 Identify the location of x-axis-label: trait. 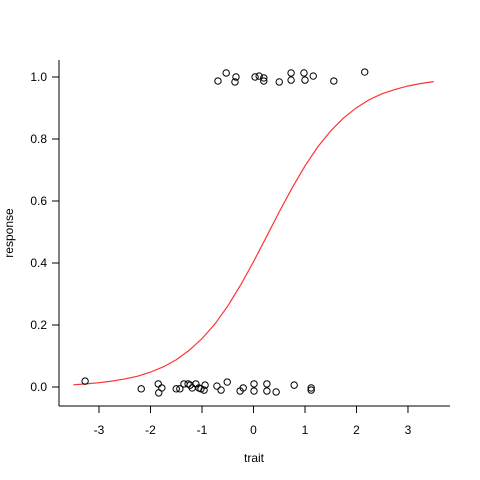
(254, 458).